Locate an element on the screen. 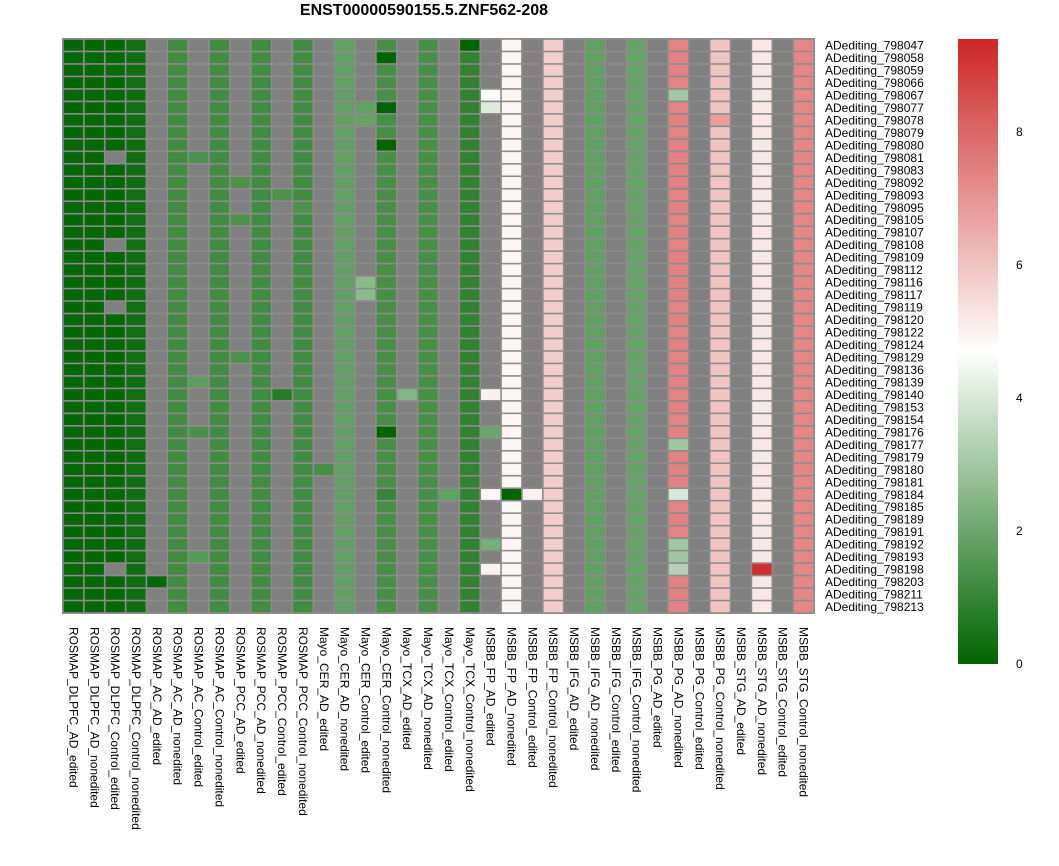  column-label: ROSMAP_AC_Control_edited is located at coordinates (199, 707).